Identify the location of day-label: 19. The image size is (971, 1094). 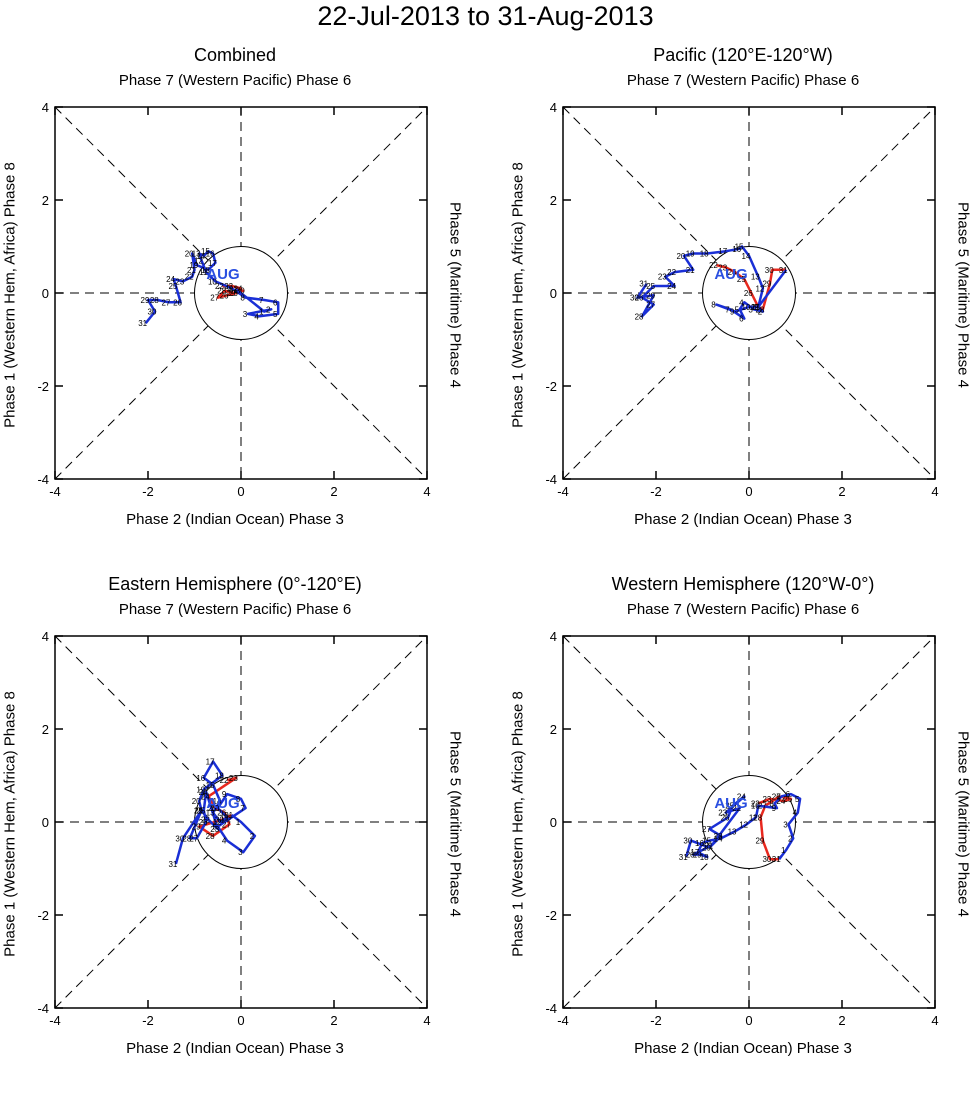
(690, 253).